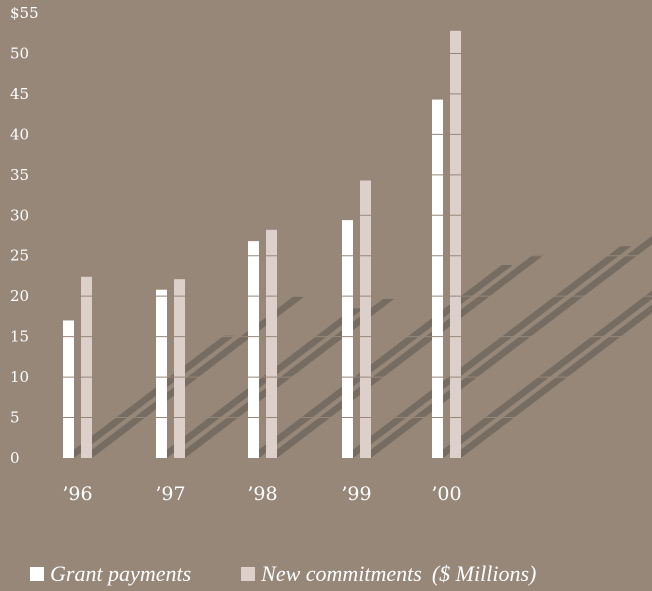 Image resolution: width=652 pixels, height=591 pixels. I want to click on y-tick-label: 10, so click(19, 377).